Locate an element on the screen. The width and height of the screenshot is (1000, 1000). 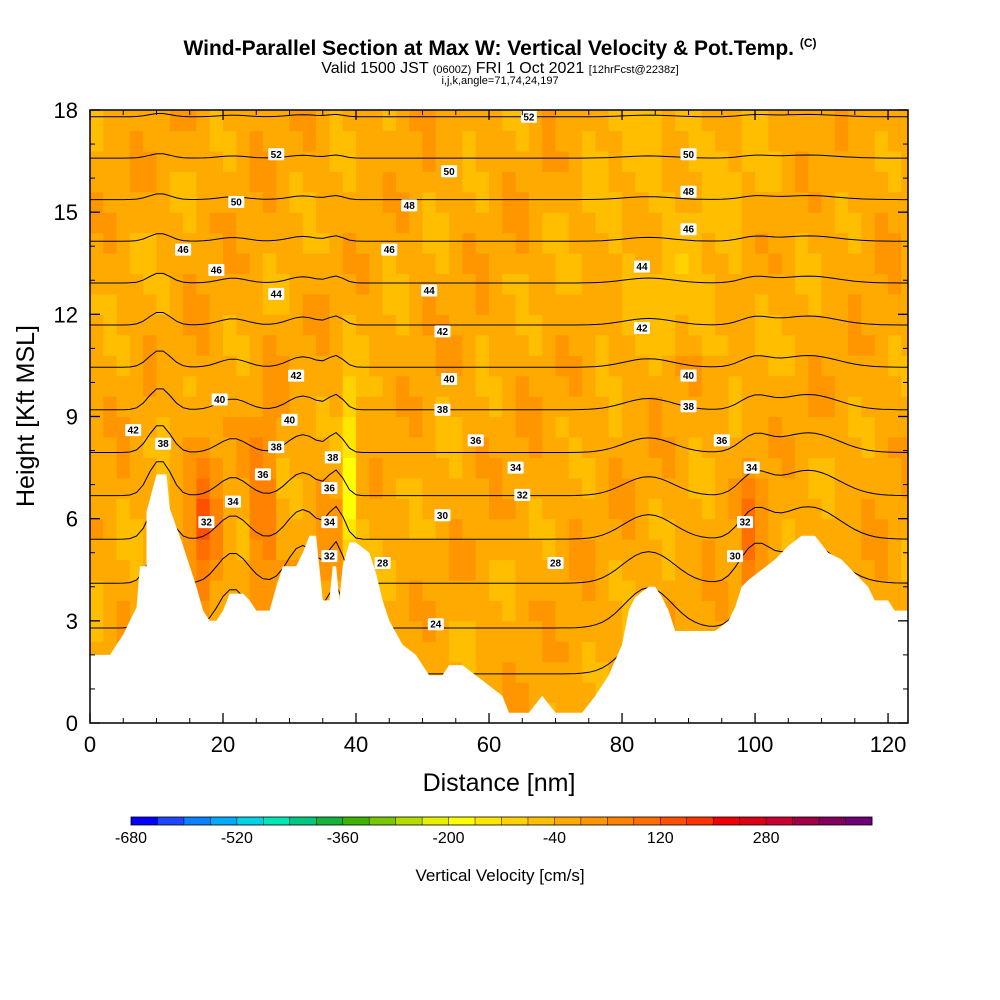
x-tick-label: 120 is located at coordinates (888, 744).